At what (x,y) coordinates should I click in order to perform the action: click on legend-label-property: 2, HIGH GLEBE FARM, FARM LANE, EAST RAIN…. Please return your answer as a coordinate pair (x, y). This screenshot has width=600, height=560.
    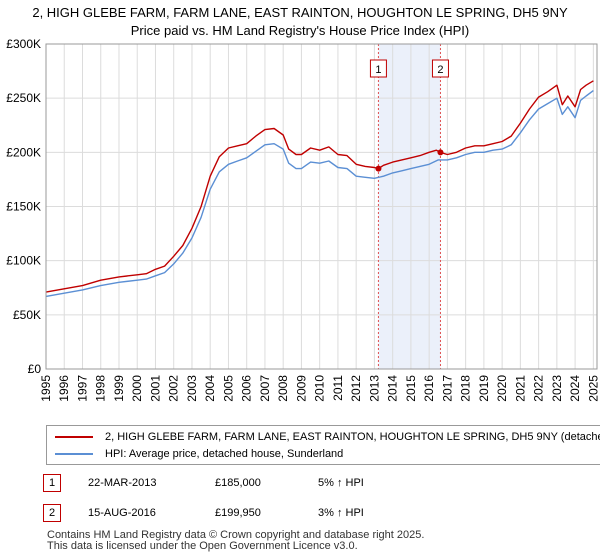
    Looking at the image, I should click on (352, 437).